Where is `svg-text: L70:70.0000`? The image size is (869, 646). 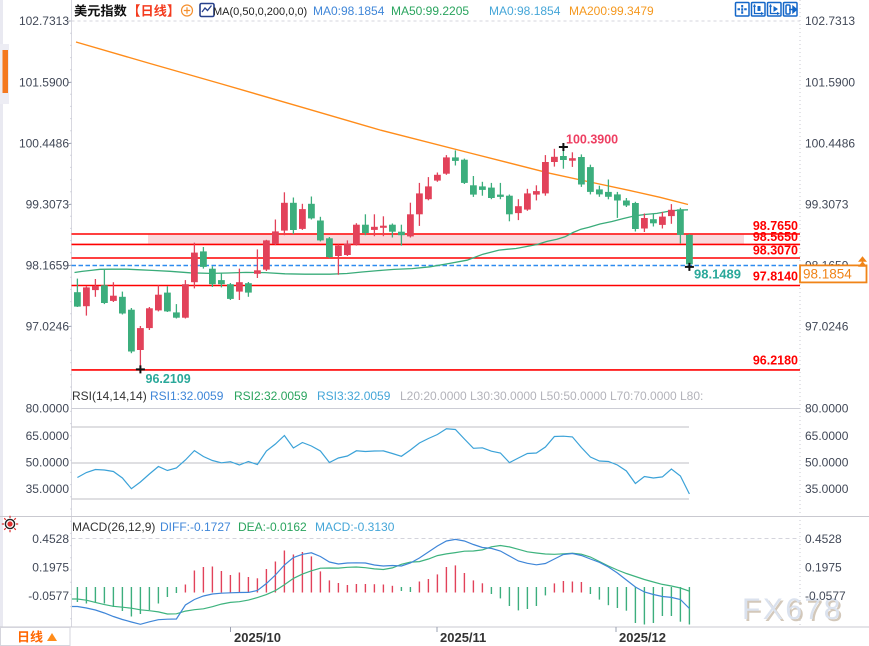
svg-text: L70:70.0000 is located at coordinates (643, 396).